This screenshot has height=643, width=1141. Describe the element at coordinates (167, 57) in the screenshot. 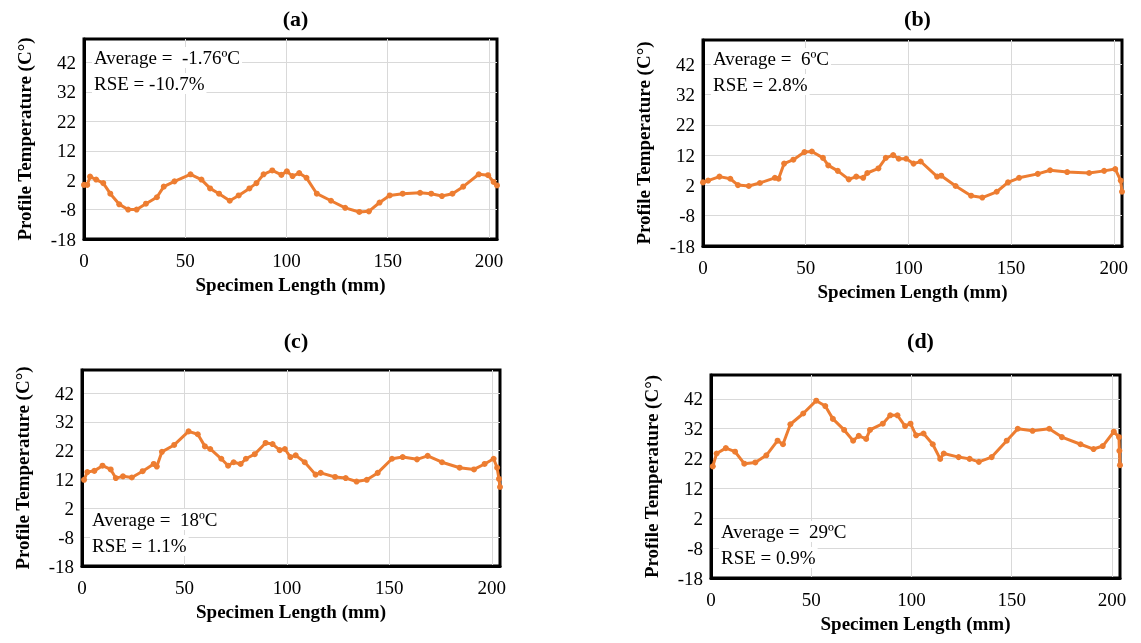

I see `annotation: Average = -1.76ºC` at that location.